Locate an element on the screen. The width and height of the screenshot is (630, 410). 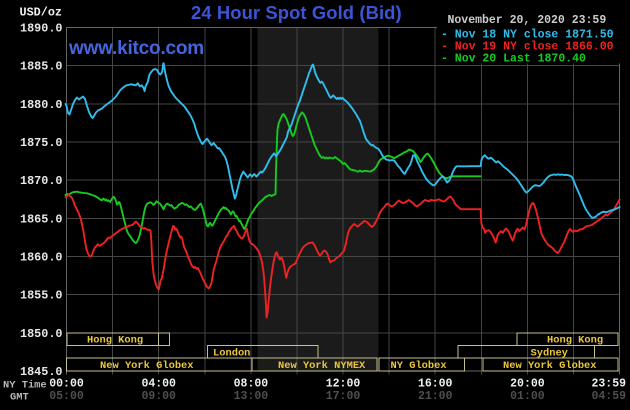
svg-text: 1870.0 is located at coordinates (41, 181).